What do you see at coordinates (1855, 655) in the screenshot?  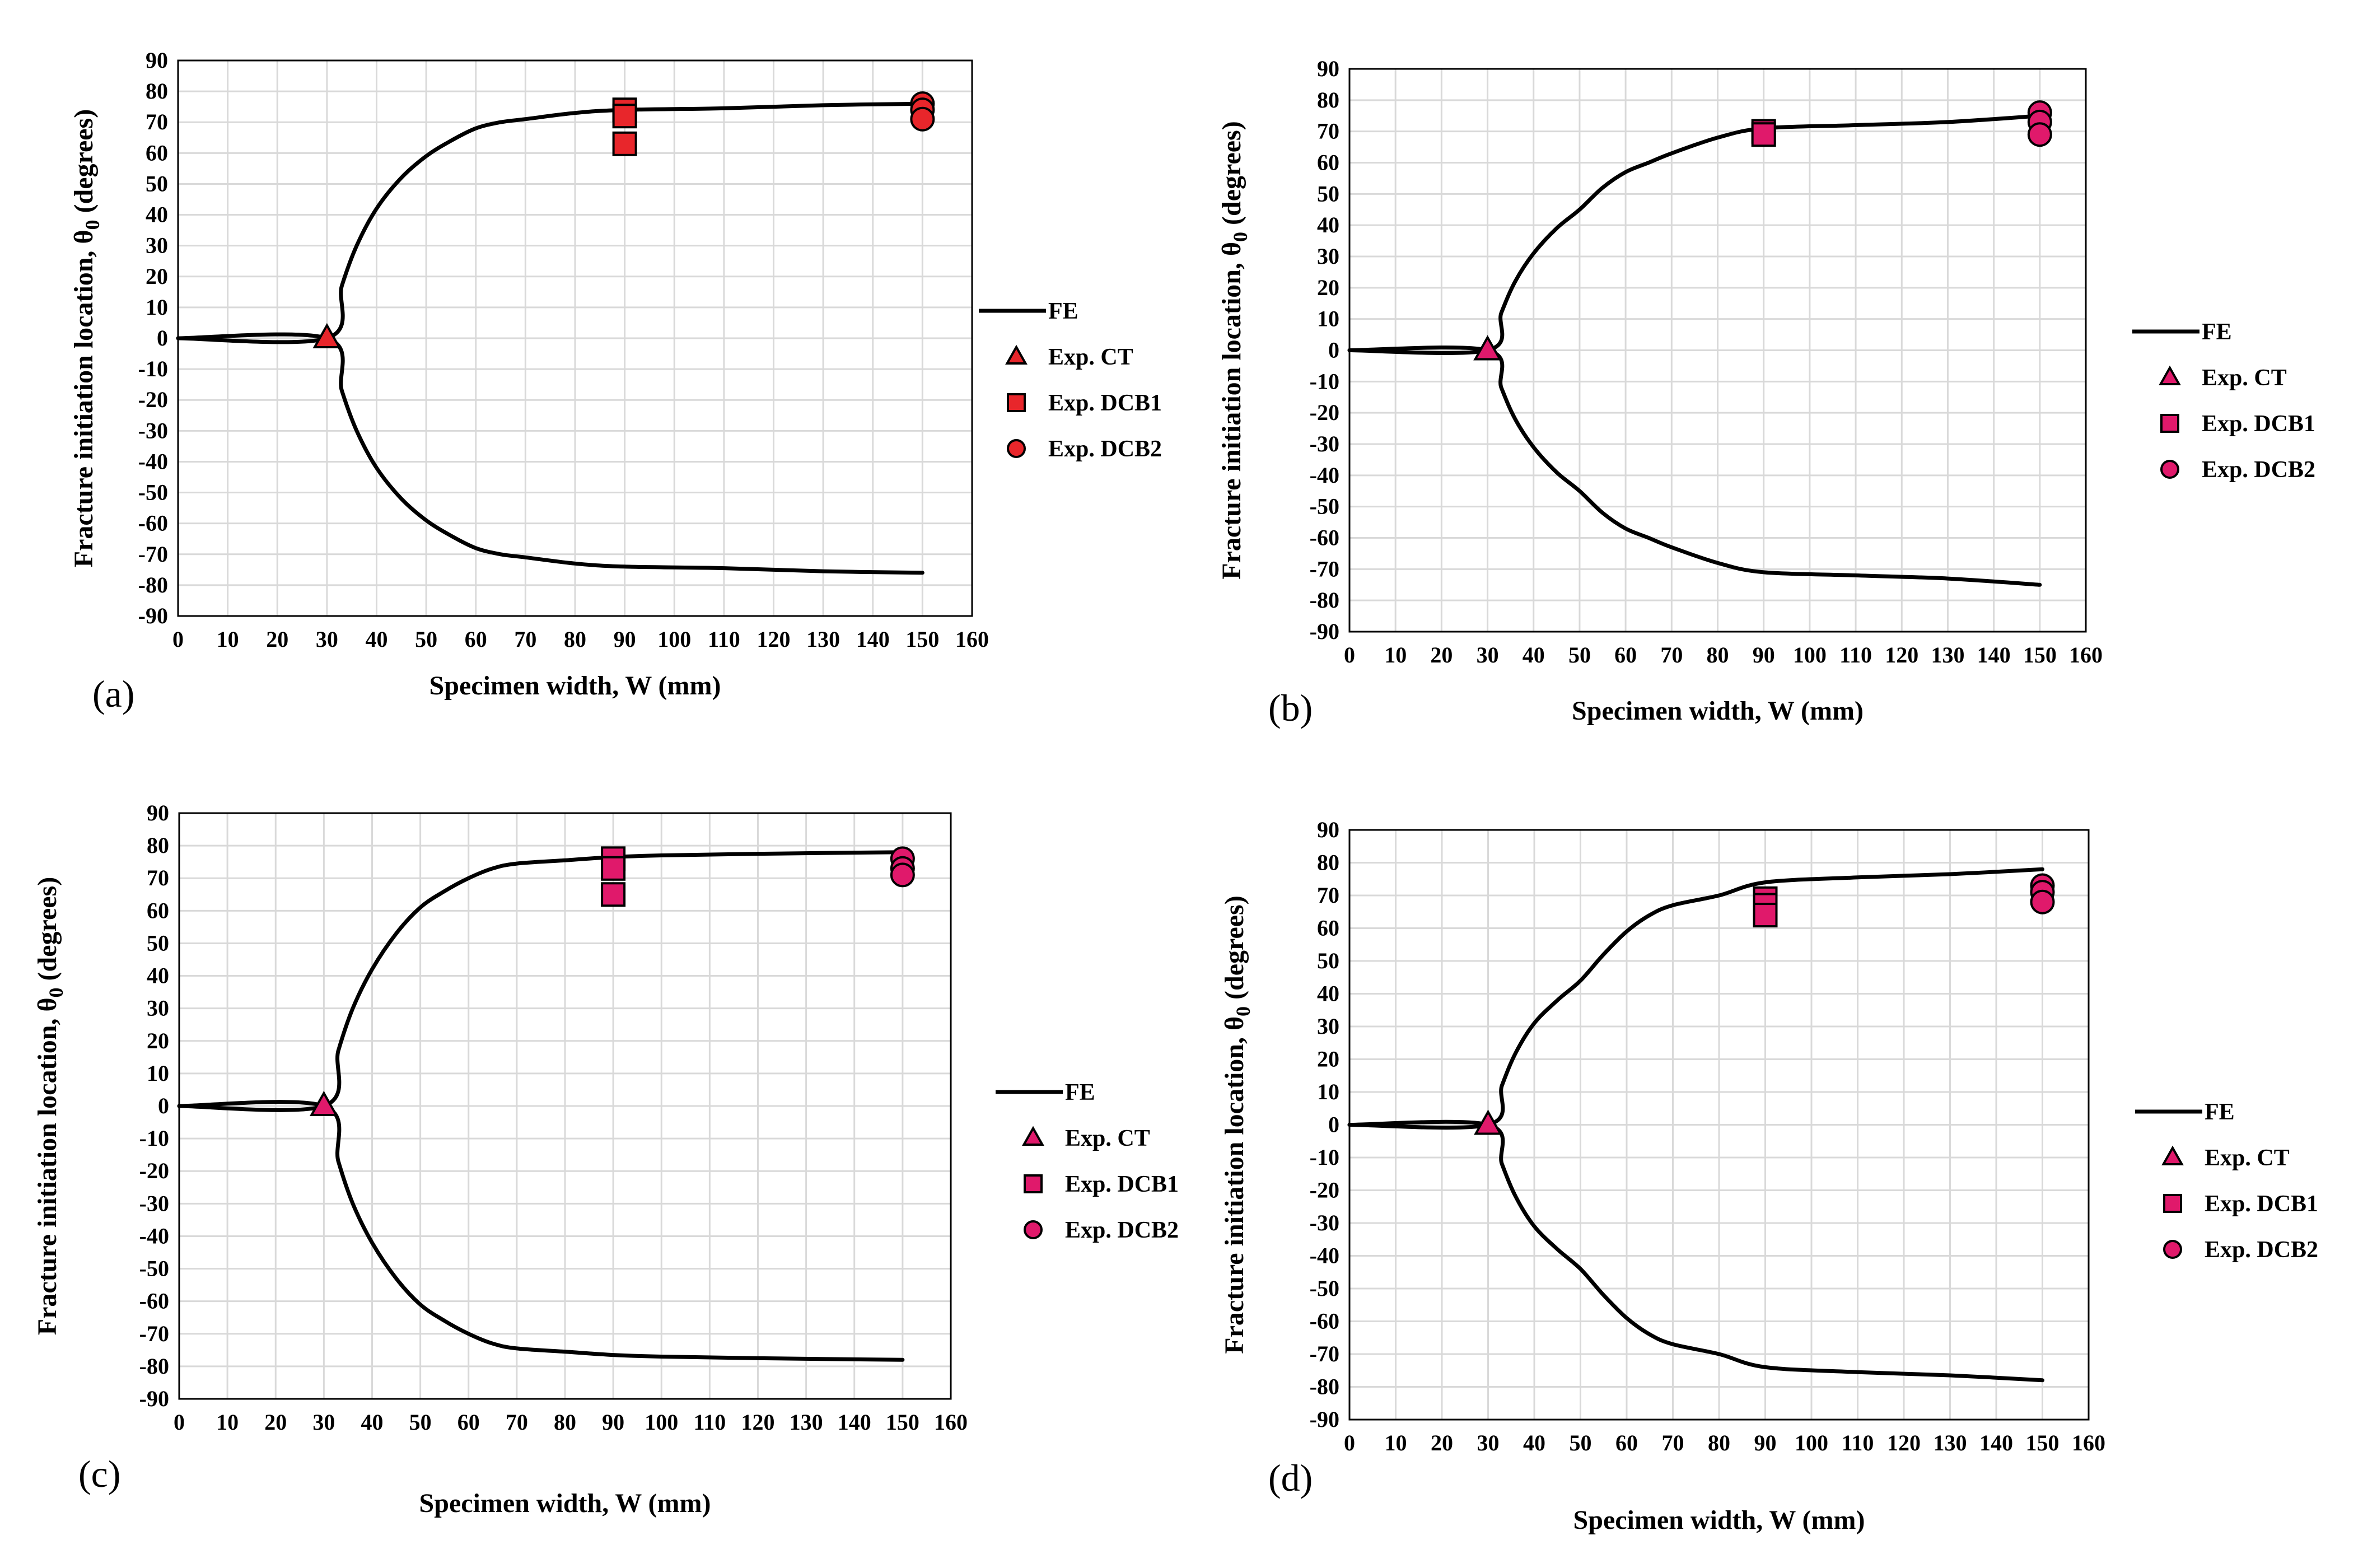 I see `x-tick-label: 110` at bounding box center [1855, 655].